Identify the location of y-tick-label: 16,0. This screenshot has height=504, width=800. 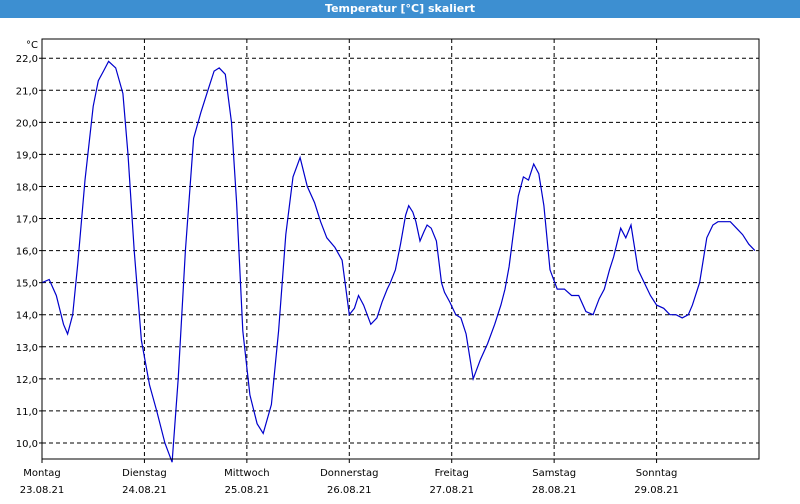
(27, 252).